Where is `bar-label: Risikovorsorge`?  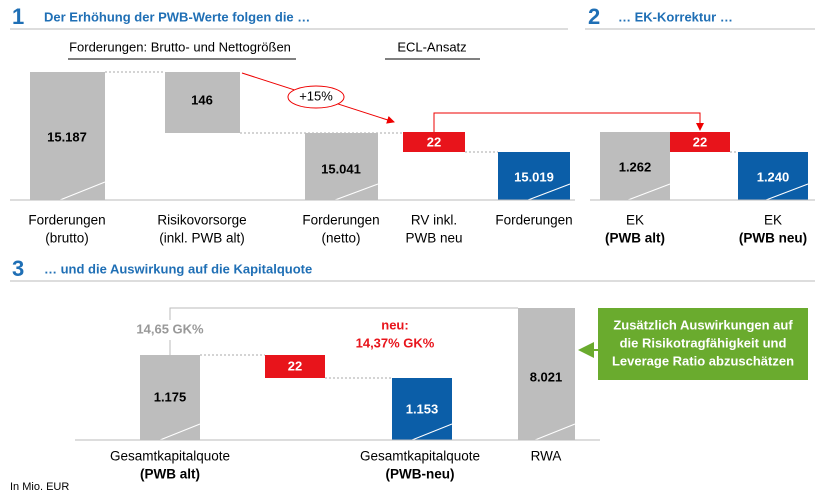
bar-label: Risikovorsorge is located at coordinates (201, 220).